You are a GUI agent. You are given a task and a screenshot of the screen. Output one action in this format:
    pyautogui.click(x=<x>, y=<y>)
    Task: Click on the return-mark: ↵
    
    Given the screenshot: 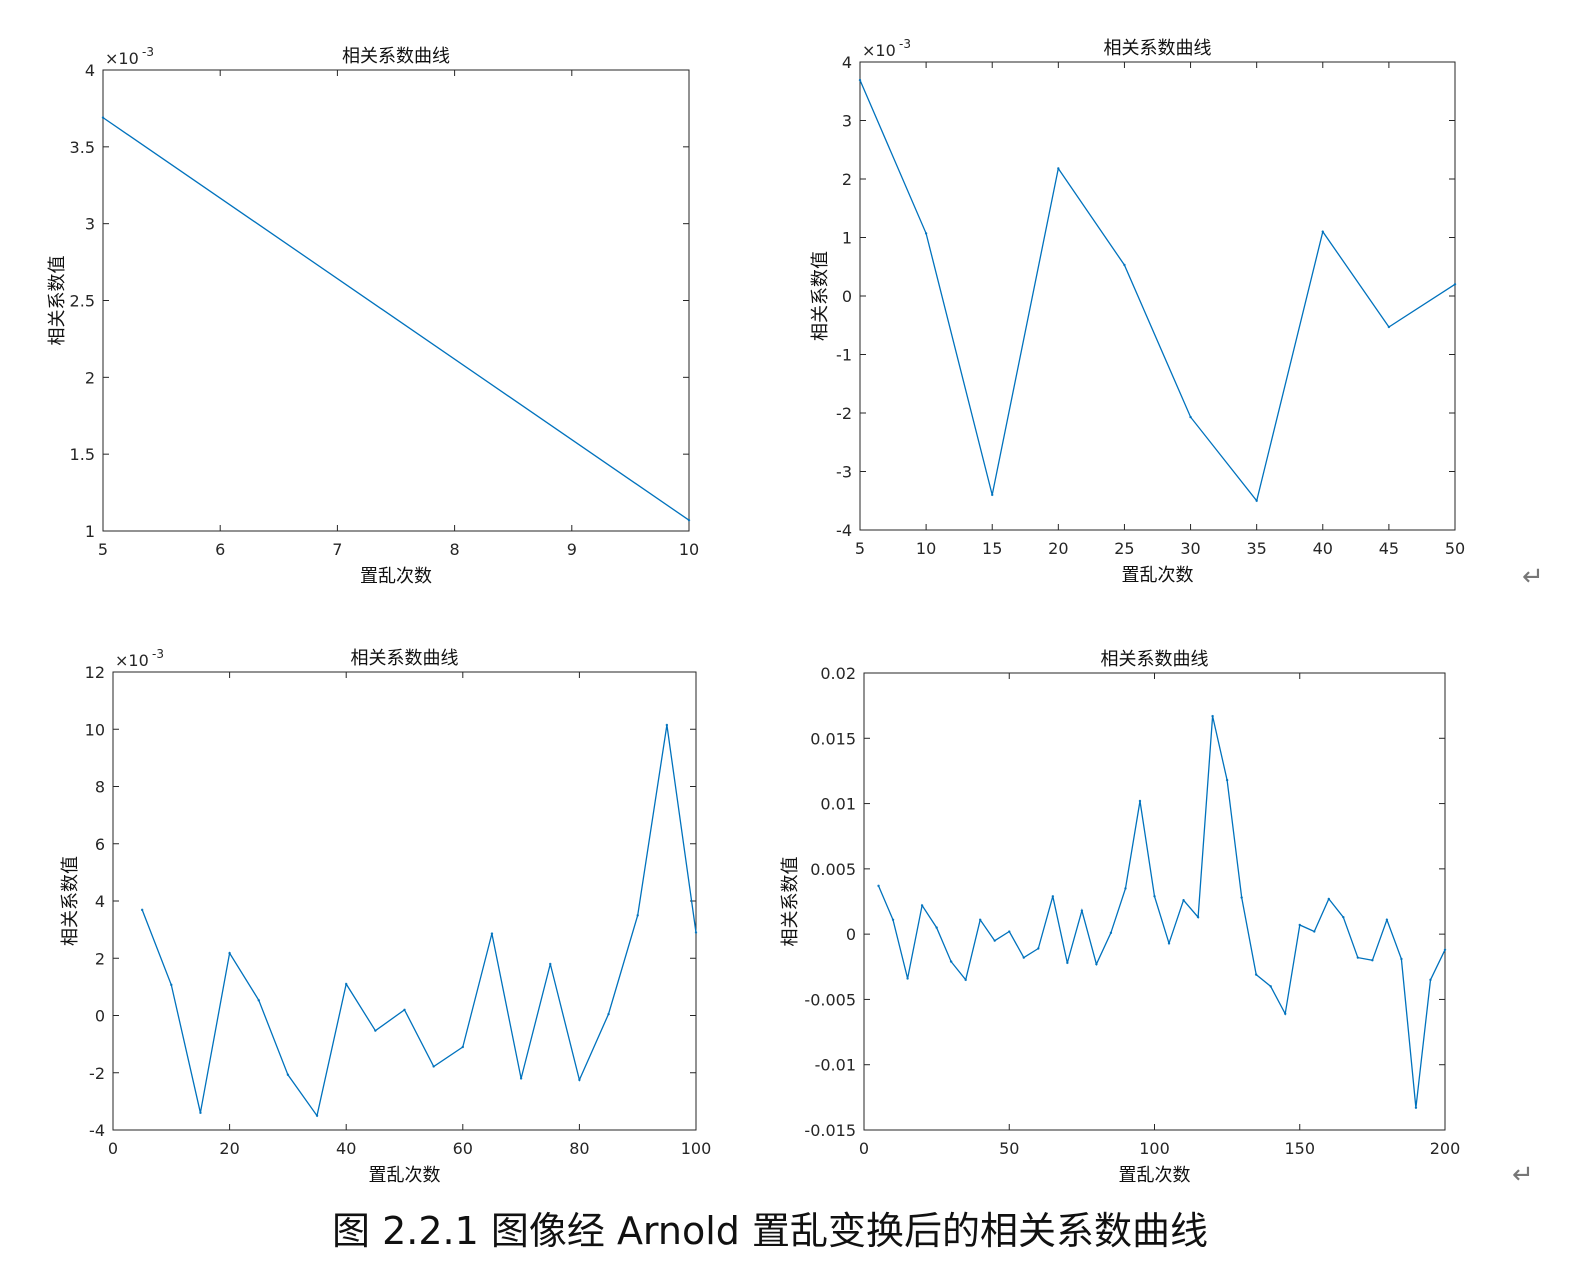 What is the action you would take?
    pyautogui.click(x=1523, y=1175)
    